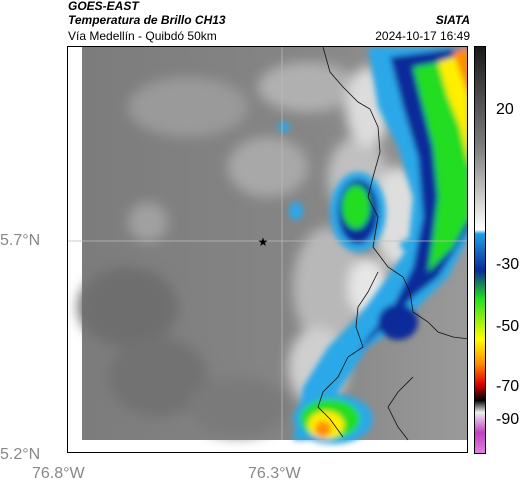 The image size is (526, 491). What do you see at coordinates (508, 386) in the screenshot?
I see `colorbar-label: -70` at bounding box center [508, 386].